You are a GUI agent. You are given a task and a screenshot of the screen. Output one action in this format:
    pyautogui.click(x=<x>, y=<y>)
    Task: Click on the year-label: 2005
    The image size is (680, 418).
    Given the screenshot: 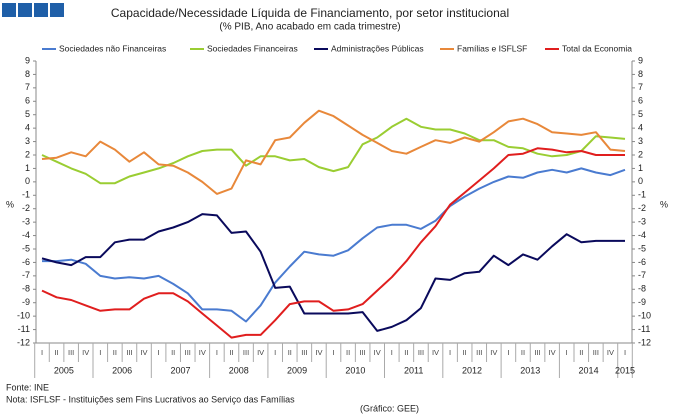 What is the action you would take?
    pyautogui.click(x=64, y=370)
    